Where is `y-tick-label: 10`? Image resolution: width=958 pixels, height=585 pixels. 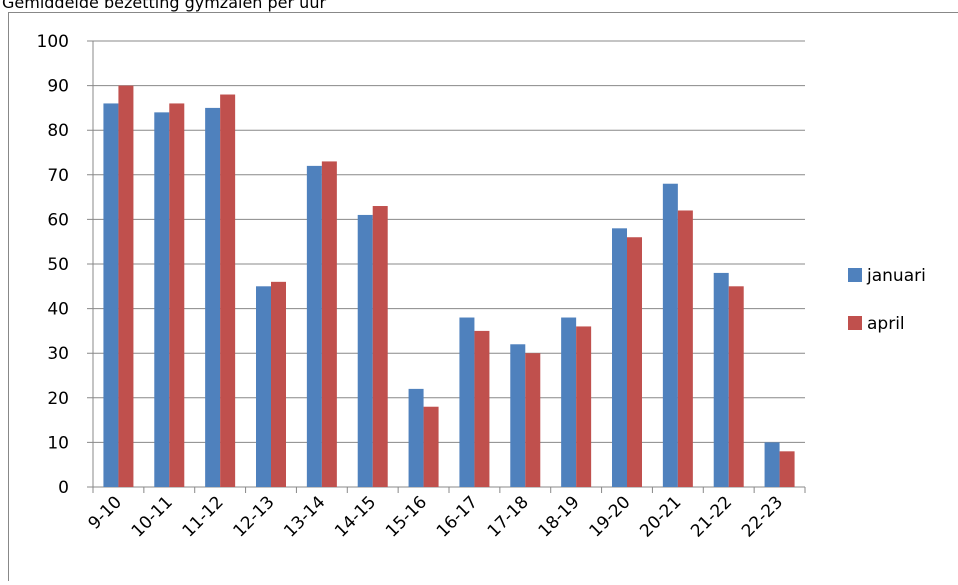 y-tick-label: 10 is located at coordinates (58, 443).